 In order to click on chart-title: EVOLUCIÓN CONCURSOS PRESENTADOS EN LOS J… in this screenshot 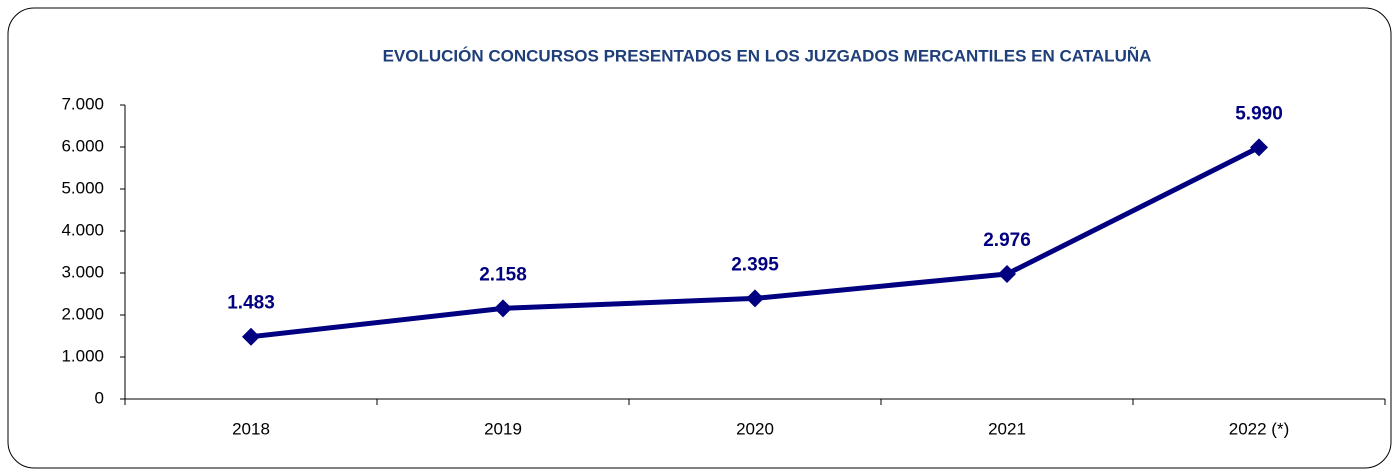, I will do `click(767, 55)`.